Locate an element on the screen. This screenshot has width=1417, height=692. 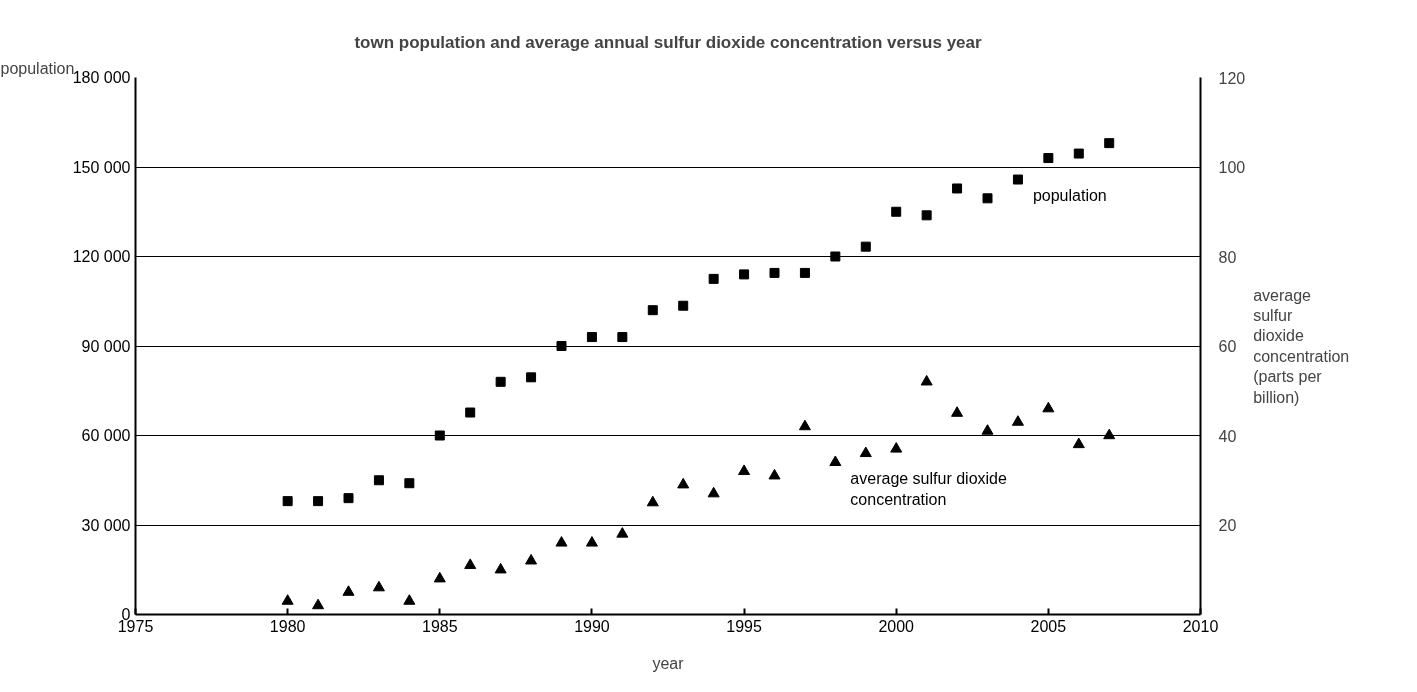
chart-title: town population and average annual sulfur dioxide concentration versus year is located at coordinates (668, 42).